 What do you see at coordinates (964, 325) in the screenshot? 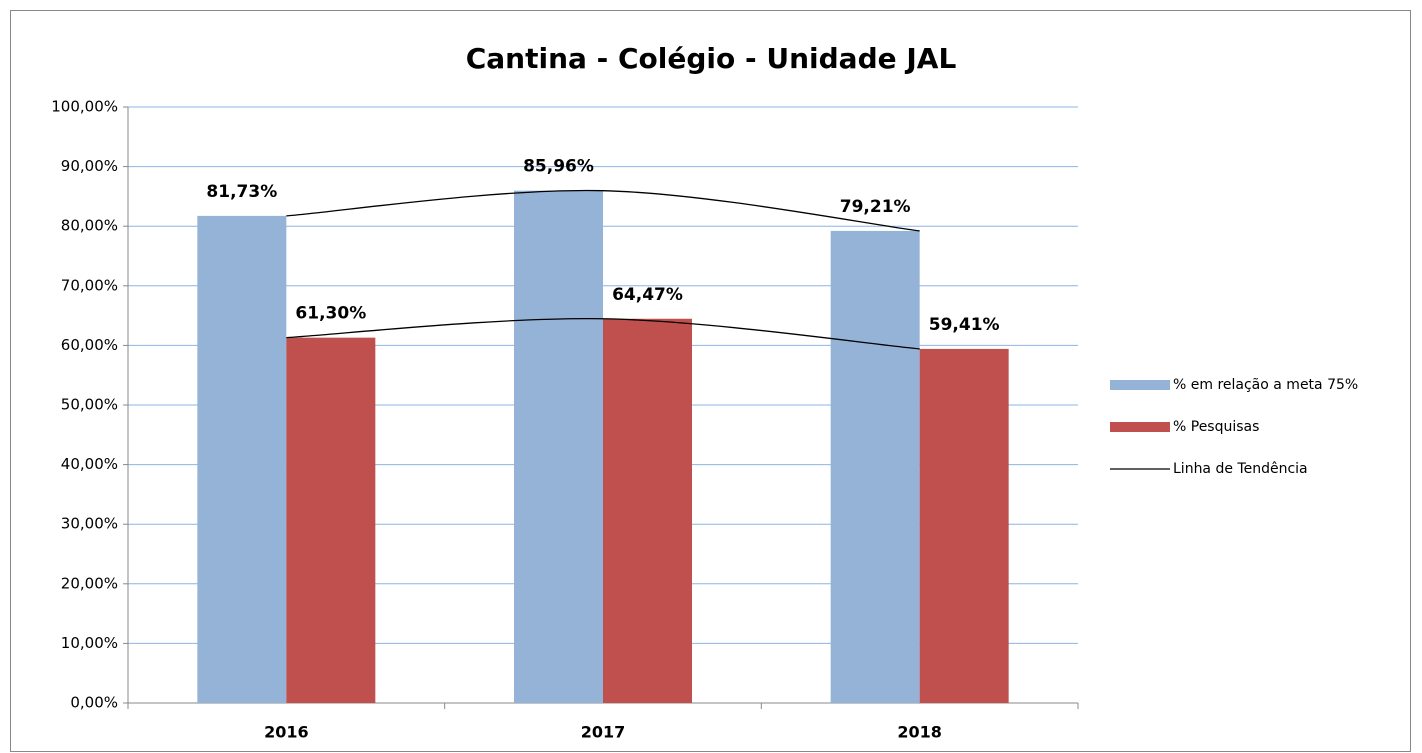
I see `data-label: 59,41%` at bounding box center [964, 325].